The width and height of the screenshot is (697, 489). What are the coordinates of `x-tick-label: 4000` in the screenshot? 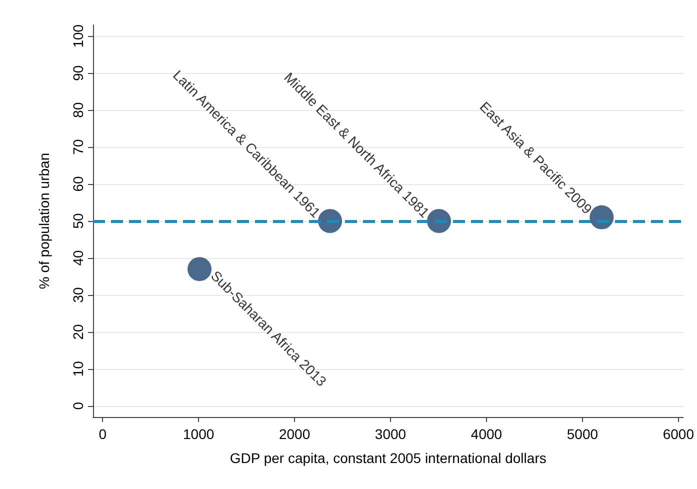 It's located at (486, 434).